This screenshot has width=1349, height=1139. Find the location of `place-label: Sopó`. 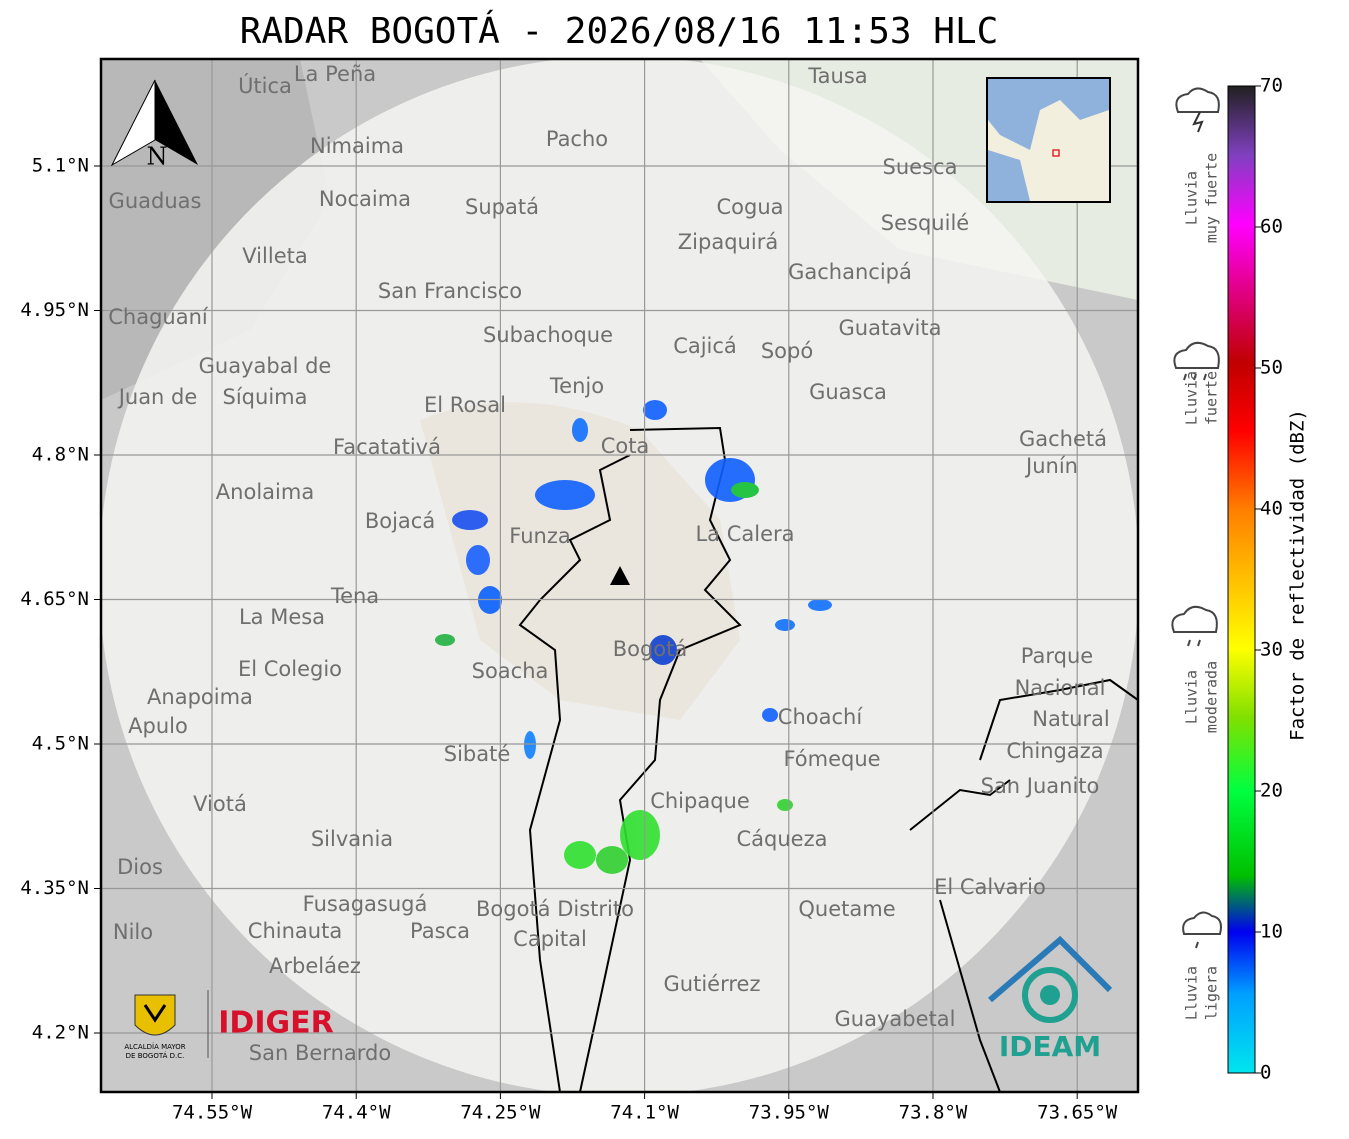

place-label: Sopó is located at coordinates (787, 351).